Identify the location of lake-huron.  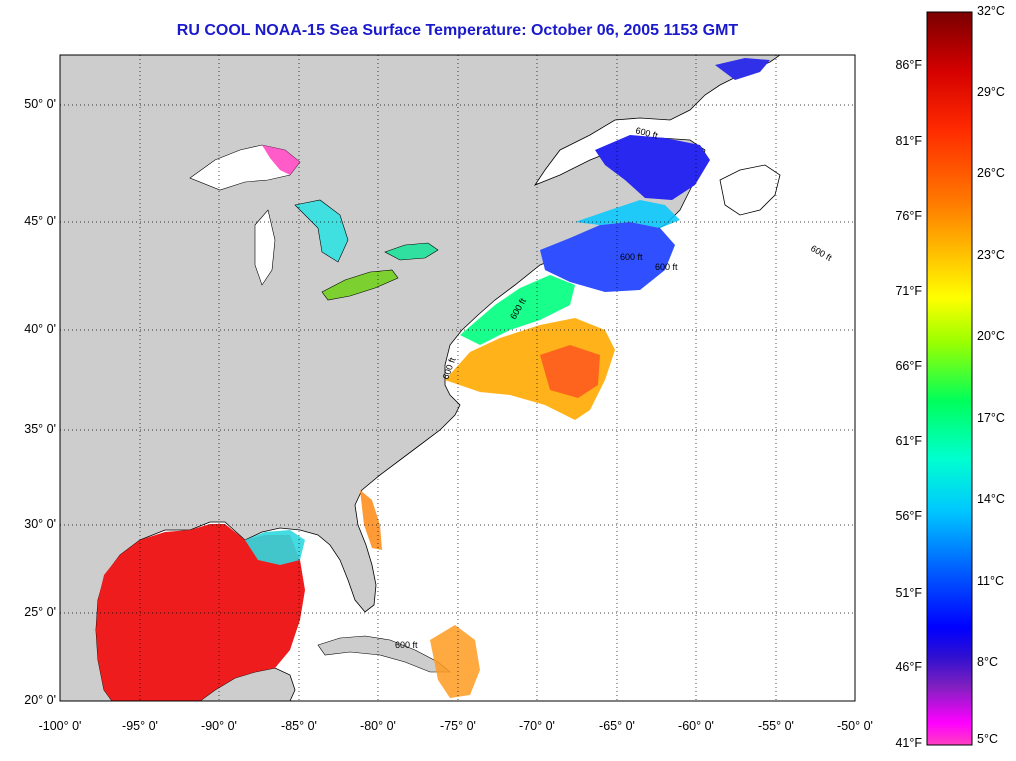
(321, 231).